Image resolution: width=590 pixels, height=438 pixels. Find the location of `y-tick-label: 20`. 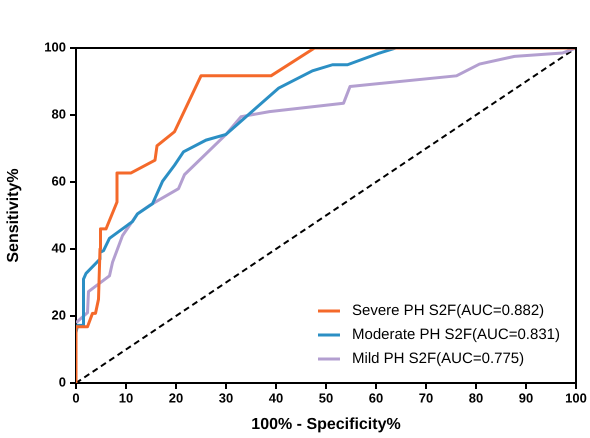

y-tick-label: 20 is located at coordinates (59, 315).